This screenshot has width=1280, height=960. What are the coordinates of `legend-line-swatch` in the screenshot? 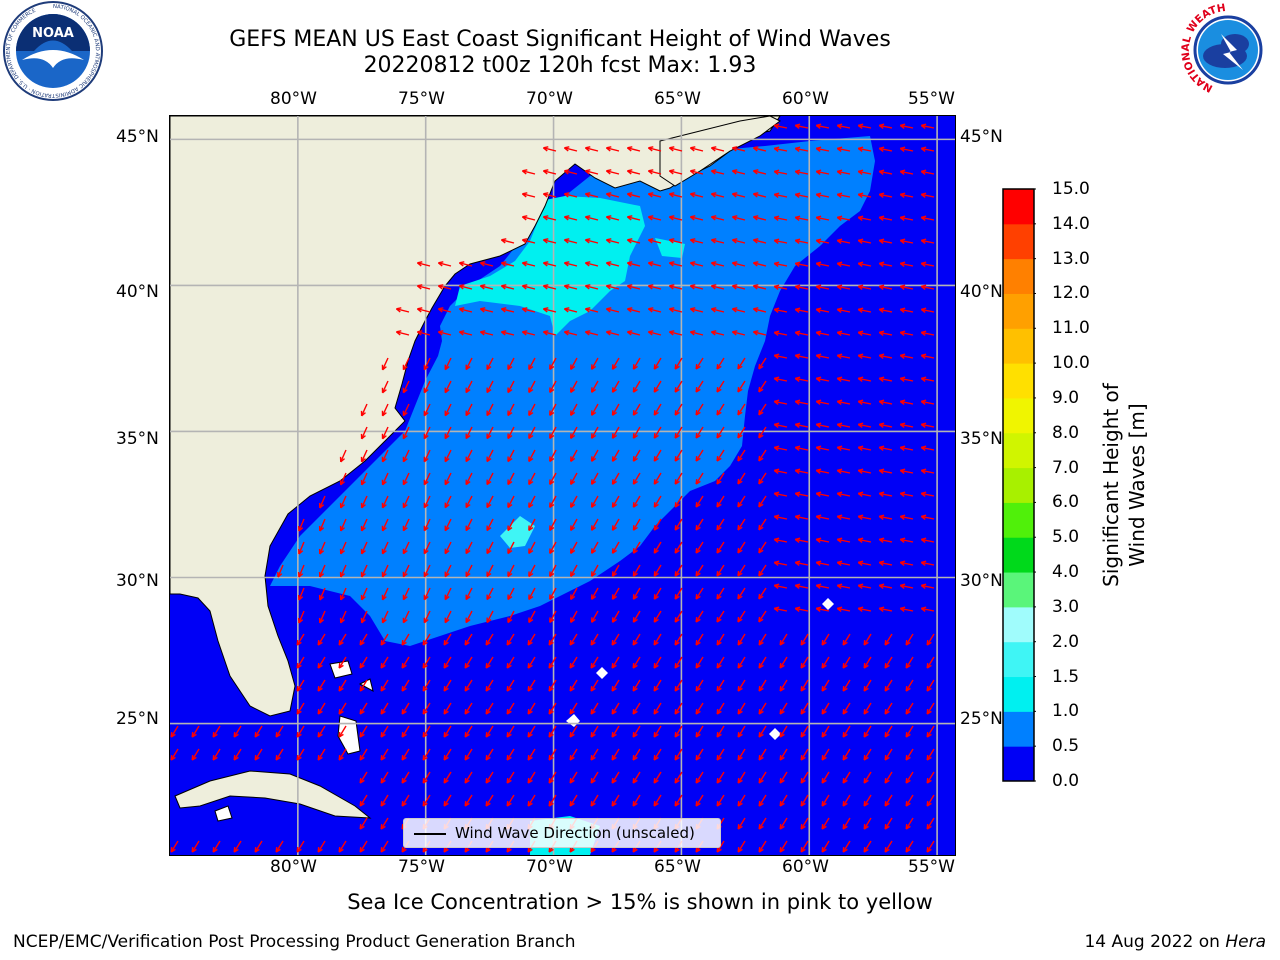 It's located at (430, 834).